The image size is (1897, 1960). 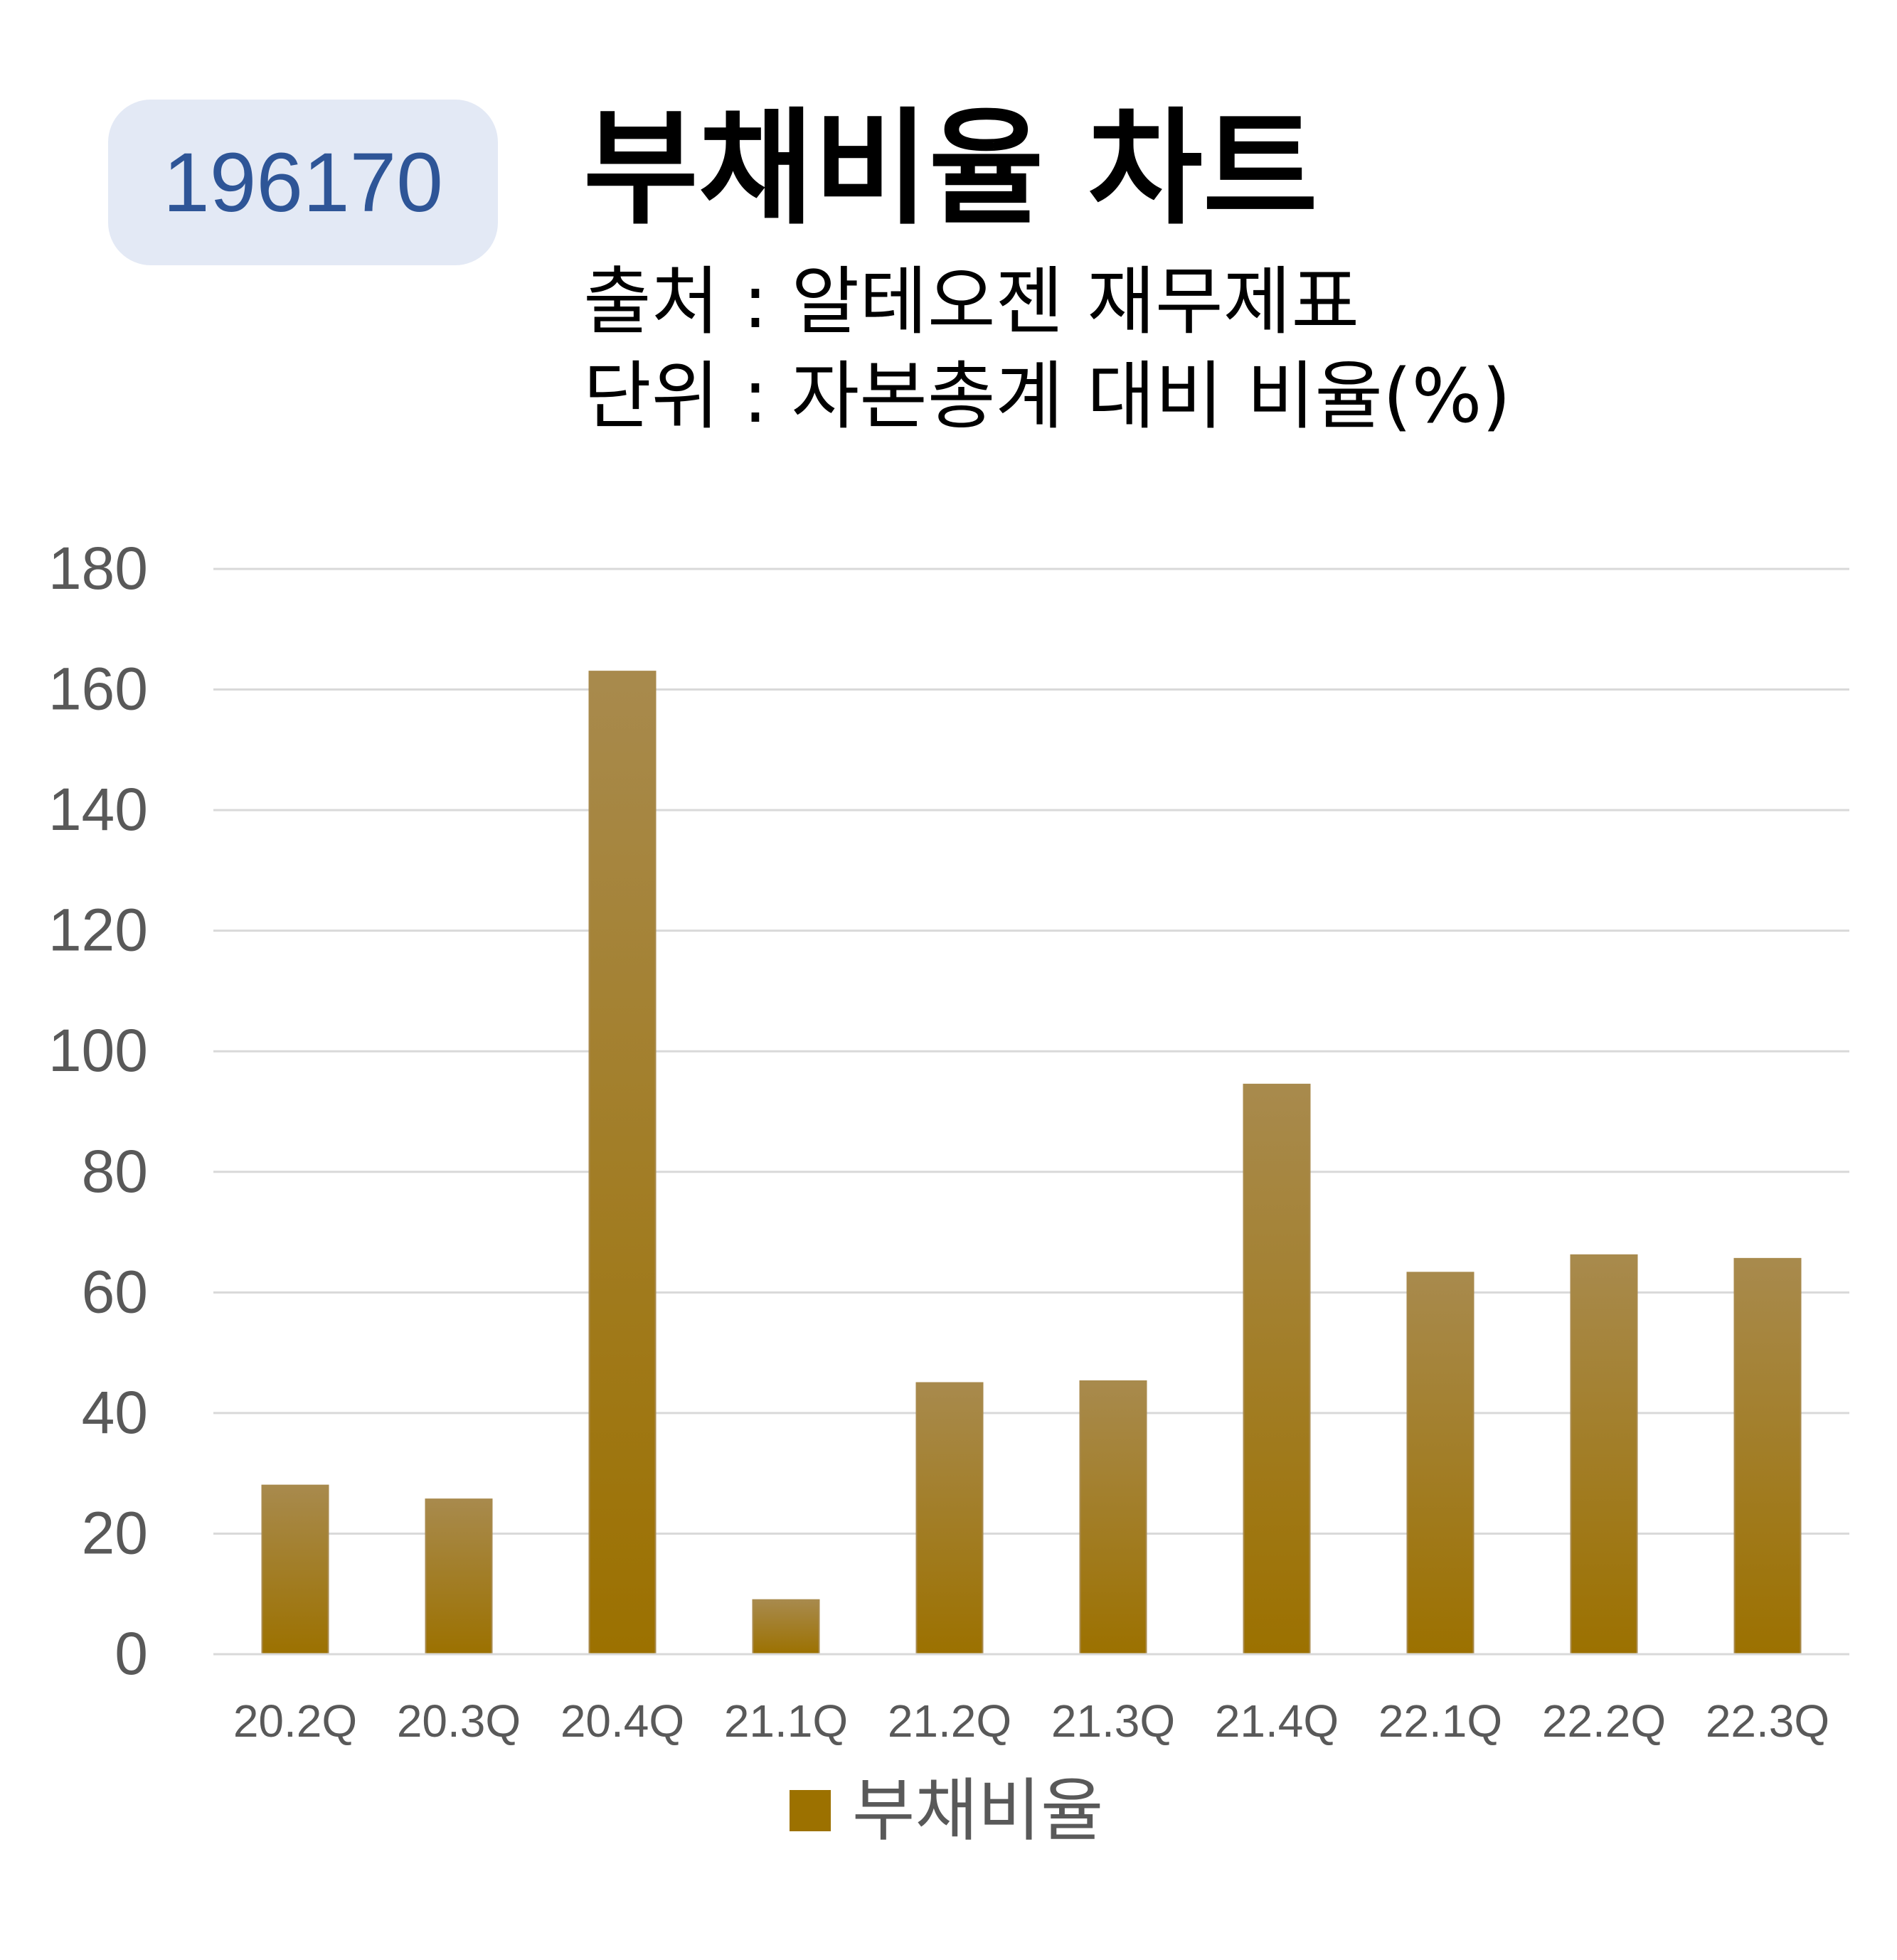 I want to click on stock-code-badge: 196170, so click(x=303, y=182).